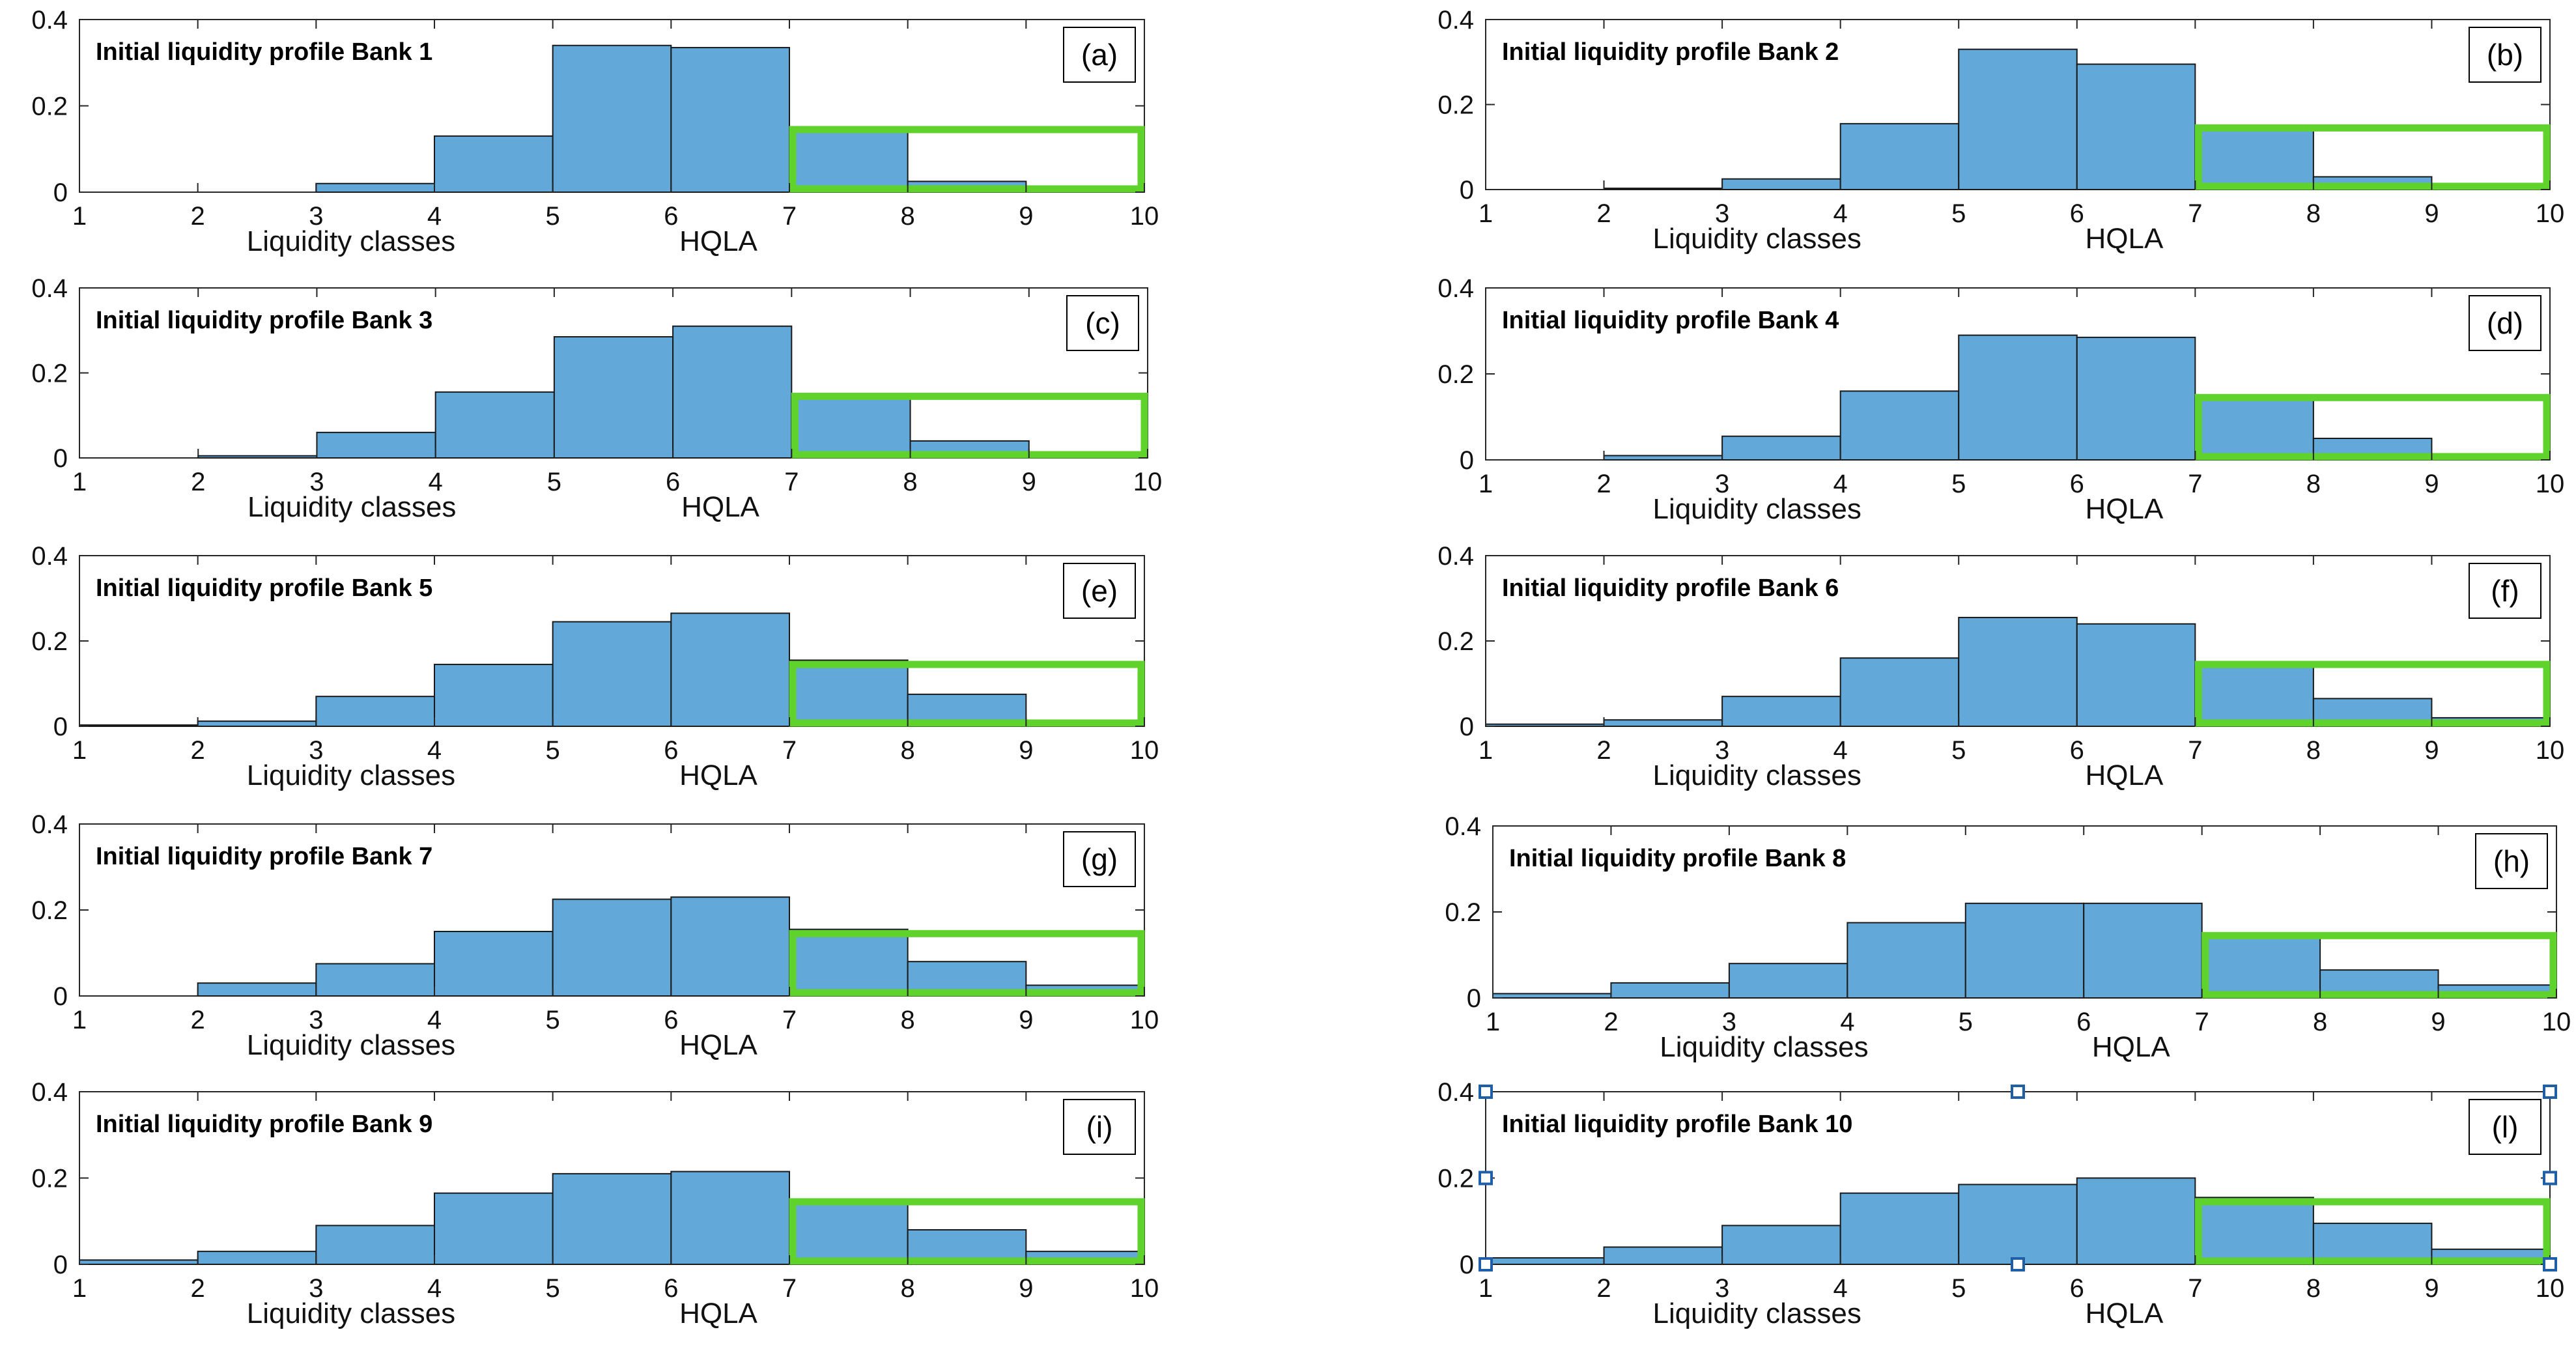 Image resolution: width=2576 pixels, height=1364 pixels. What do you see at coordinates (2505, 591) in the screenshot?
I see `panel-label: (f)` at bounding box center [2505, 591].